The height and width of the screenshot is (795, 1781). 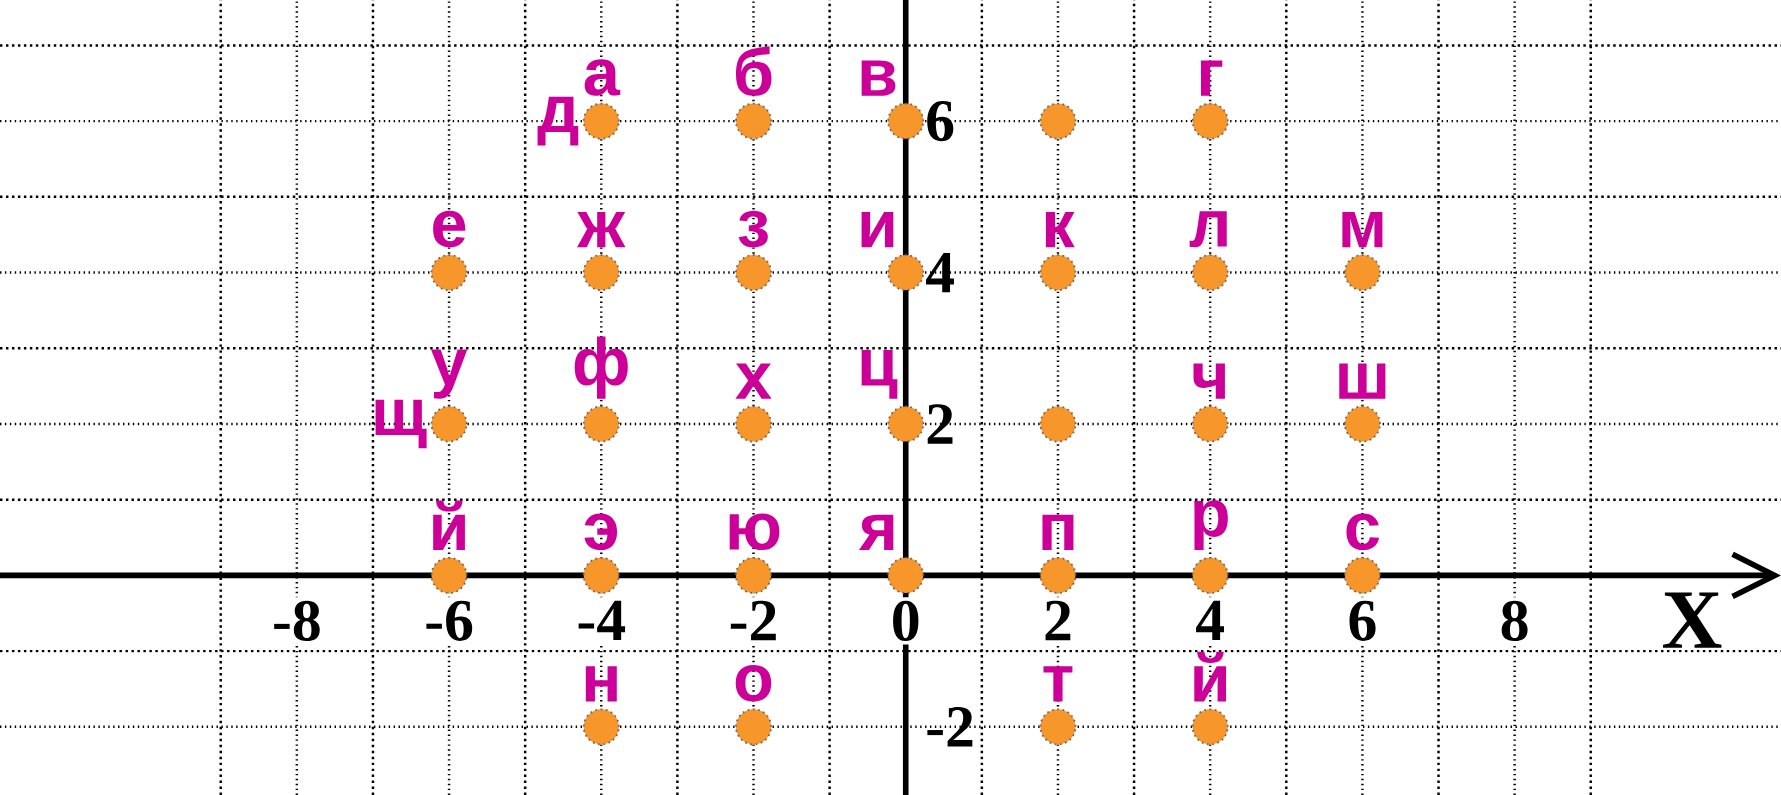 I want to click on annotation: л, so click(x=1208, y=229).